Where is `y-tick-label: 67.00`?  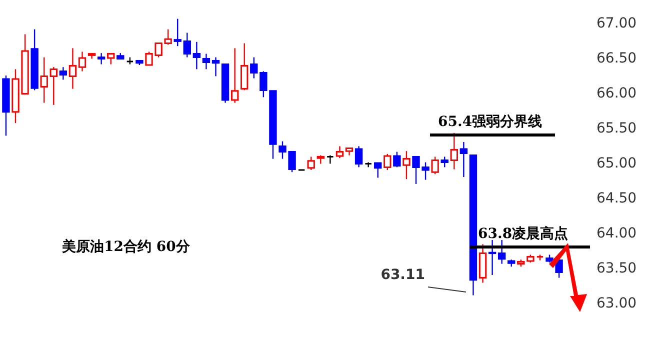
y-tick-label: 67.00 is located at coordinates (616, 24).